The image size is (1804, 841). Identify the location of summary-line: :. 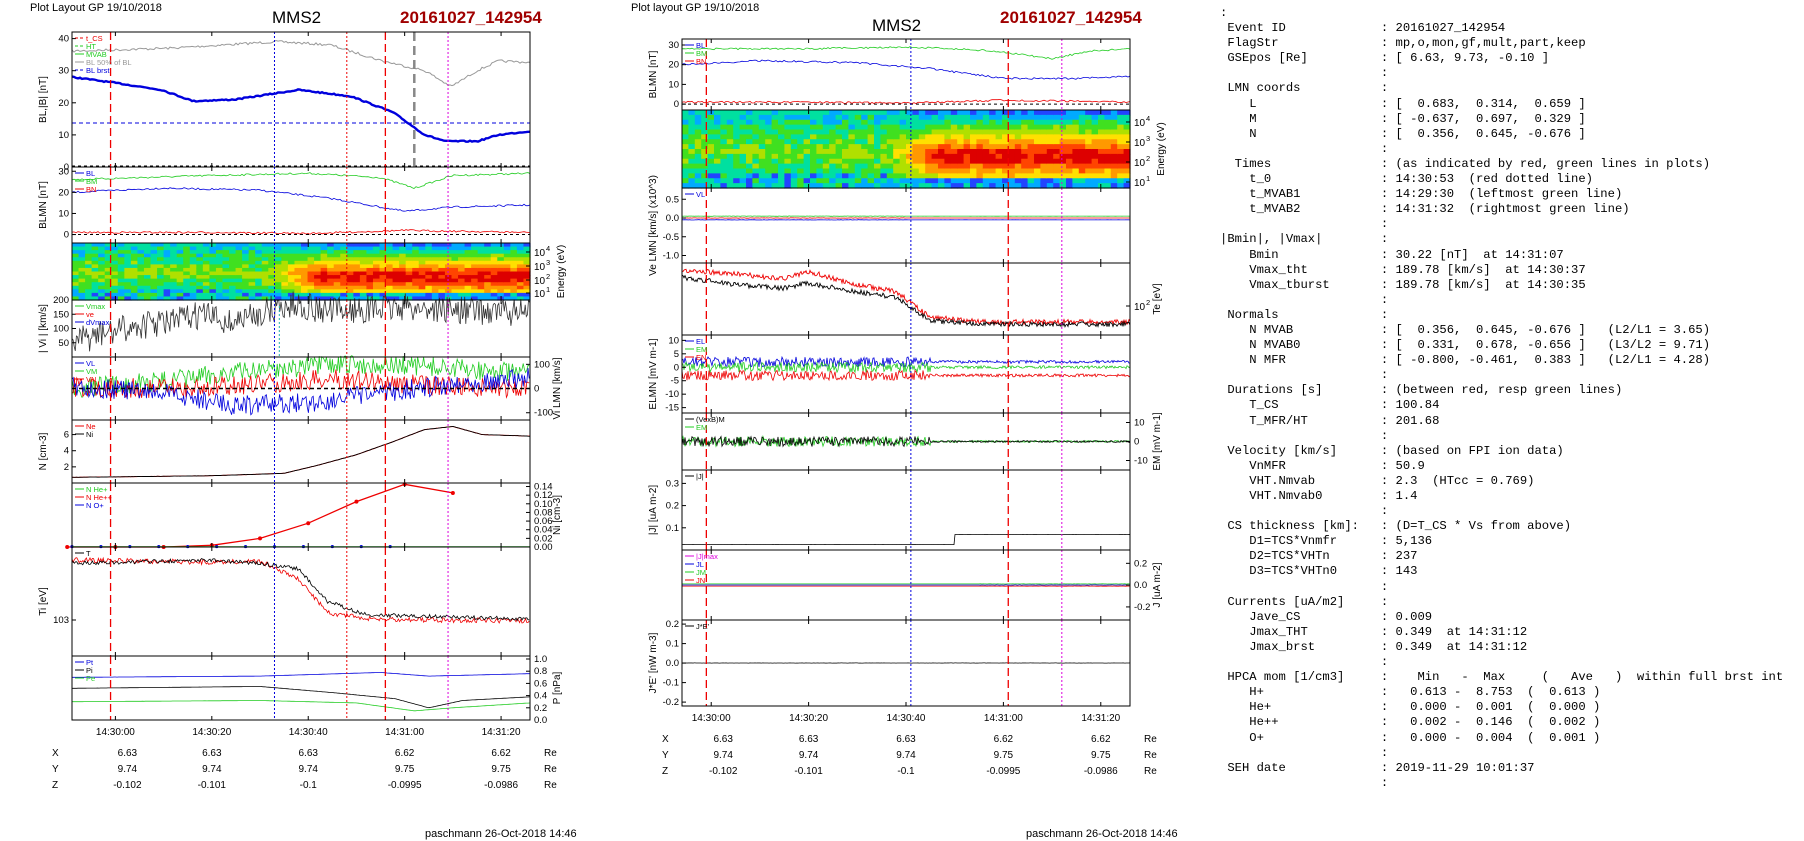
(1304, 752).